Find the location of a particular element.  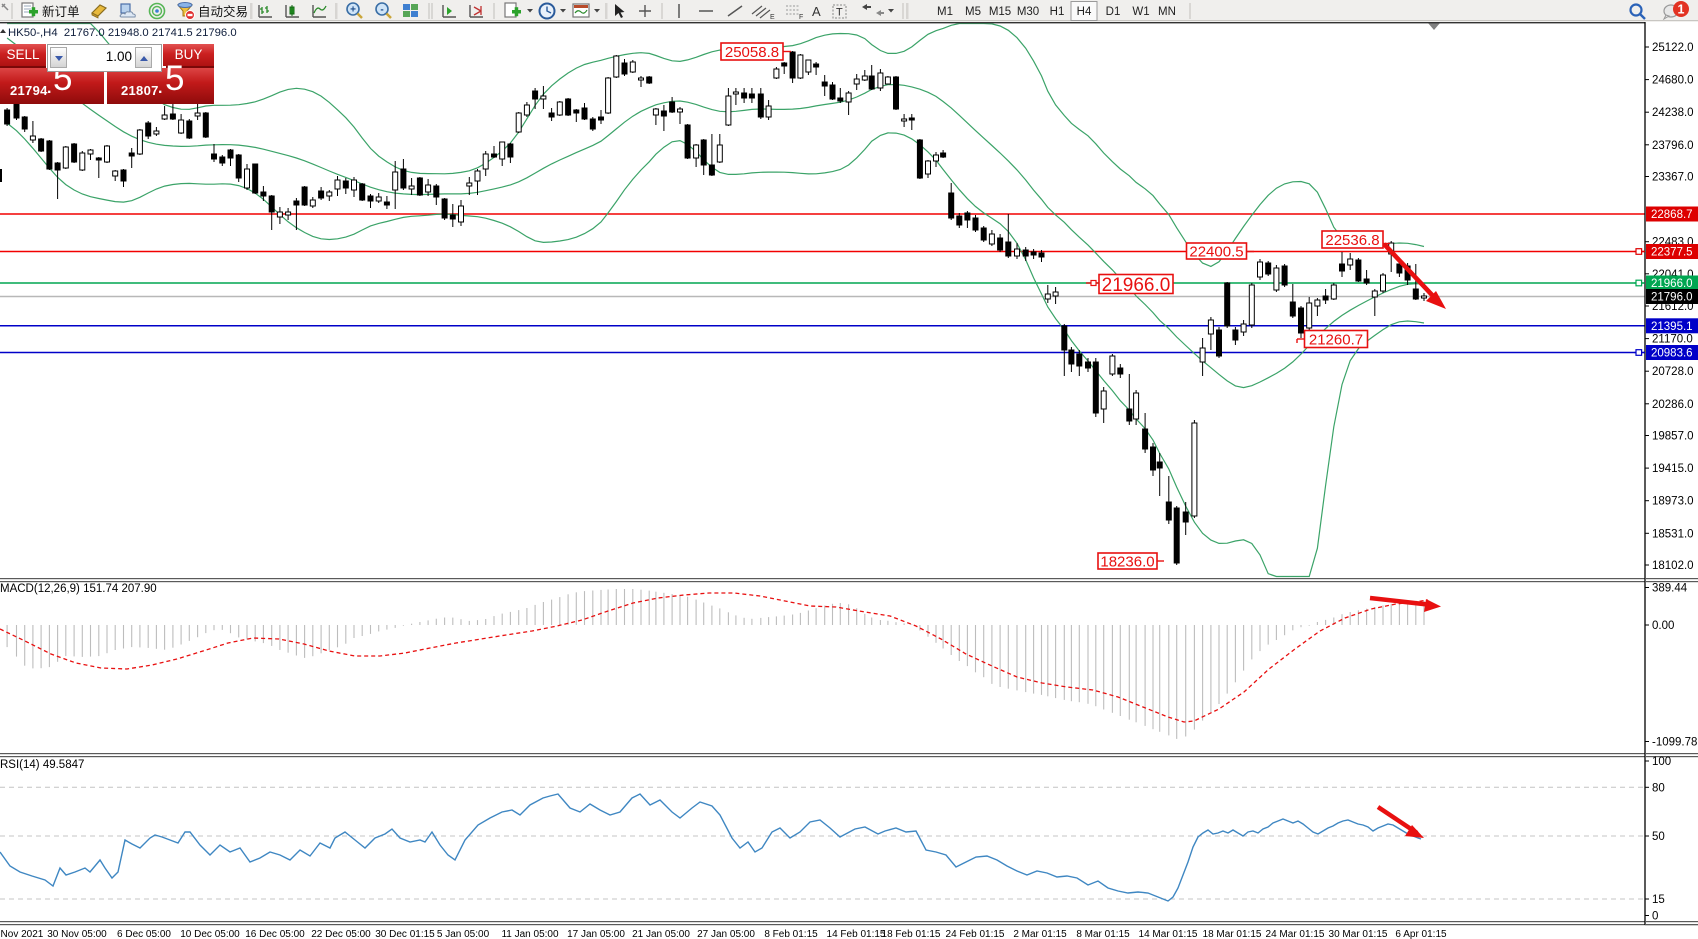

svg-text: 25122.0 is located at coordinates (1673, 48).